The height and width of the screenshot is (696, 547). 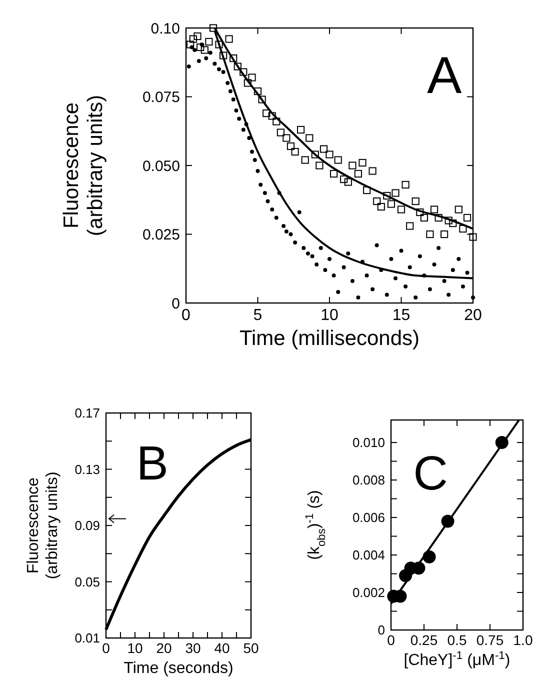 What do you see at coordinates (161, 166) in the screenshot?
I see `y-tick-label: 0.050` at bounding box center [161, 166].